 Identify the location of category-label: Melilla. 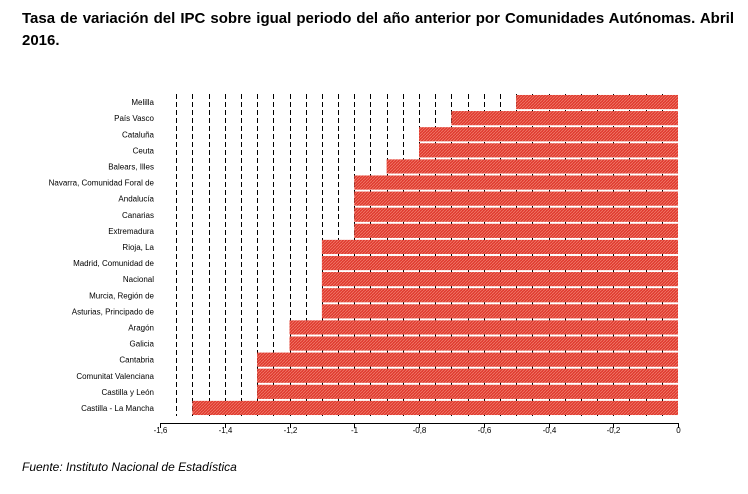
(142, 102).